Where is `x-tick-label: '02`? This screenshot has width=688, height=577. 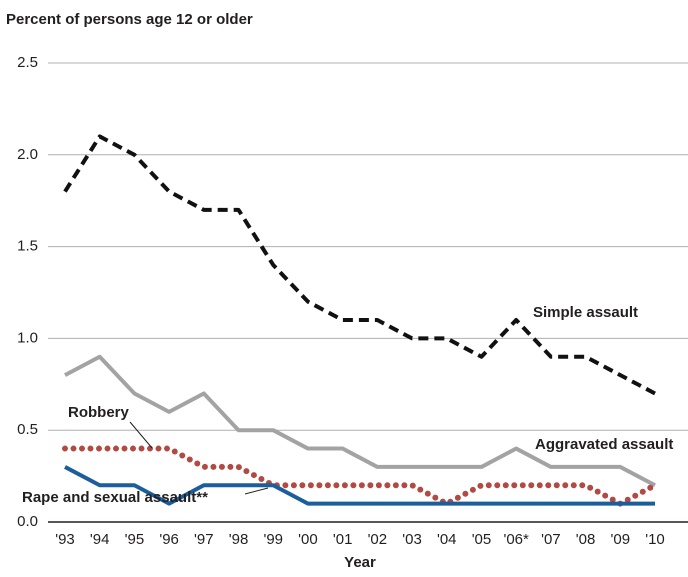
x-tick-label: '02 is located at coordinates (378, 539).